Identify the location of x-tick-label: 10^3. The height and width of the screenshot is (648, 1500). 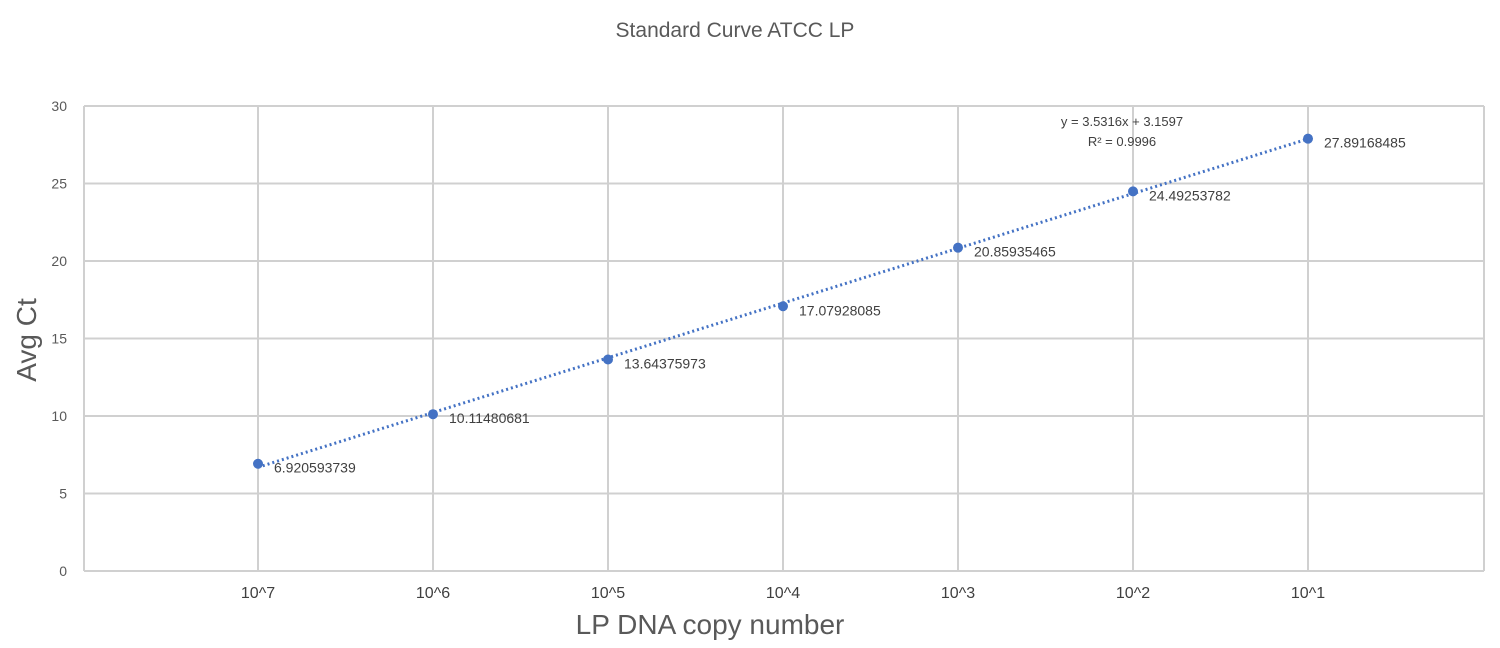
(958, 593).